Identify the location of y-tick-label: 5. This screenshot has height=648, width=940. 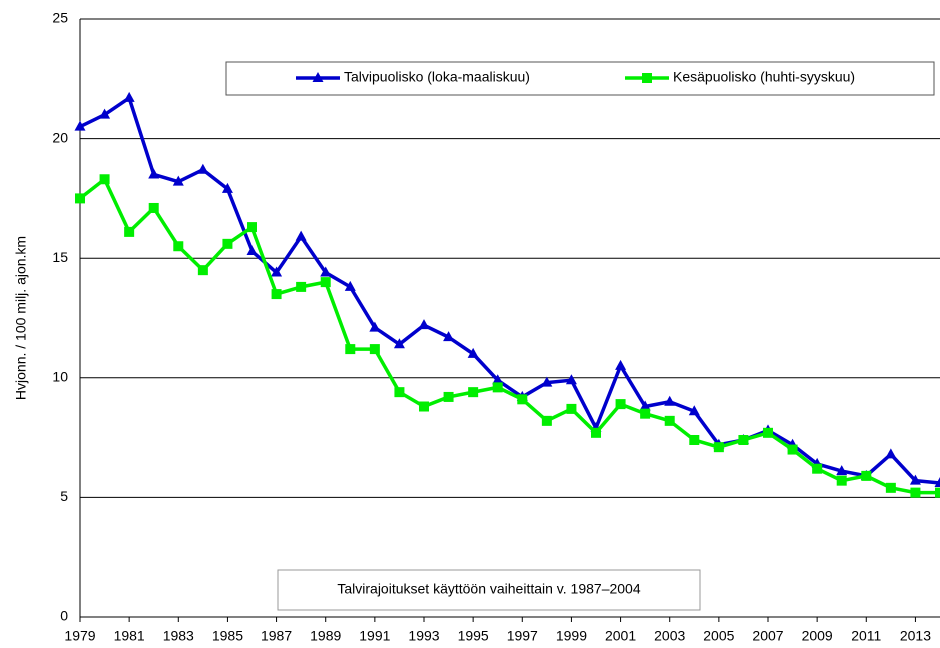
(64, 496).